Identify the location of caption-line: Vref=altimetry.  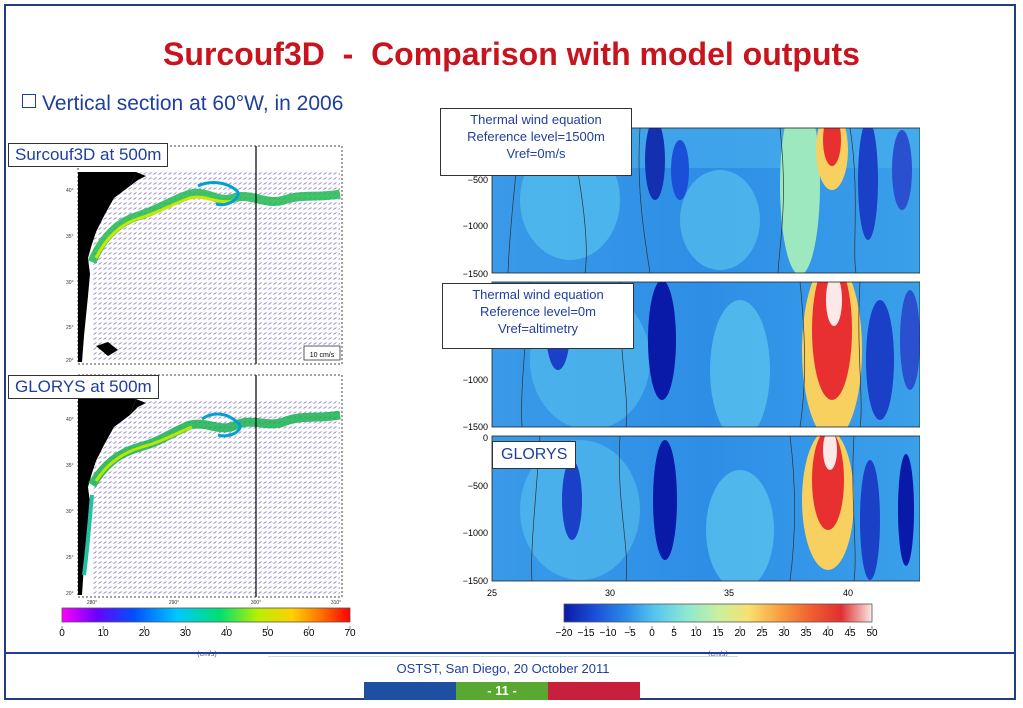
(538, 328).